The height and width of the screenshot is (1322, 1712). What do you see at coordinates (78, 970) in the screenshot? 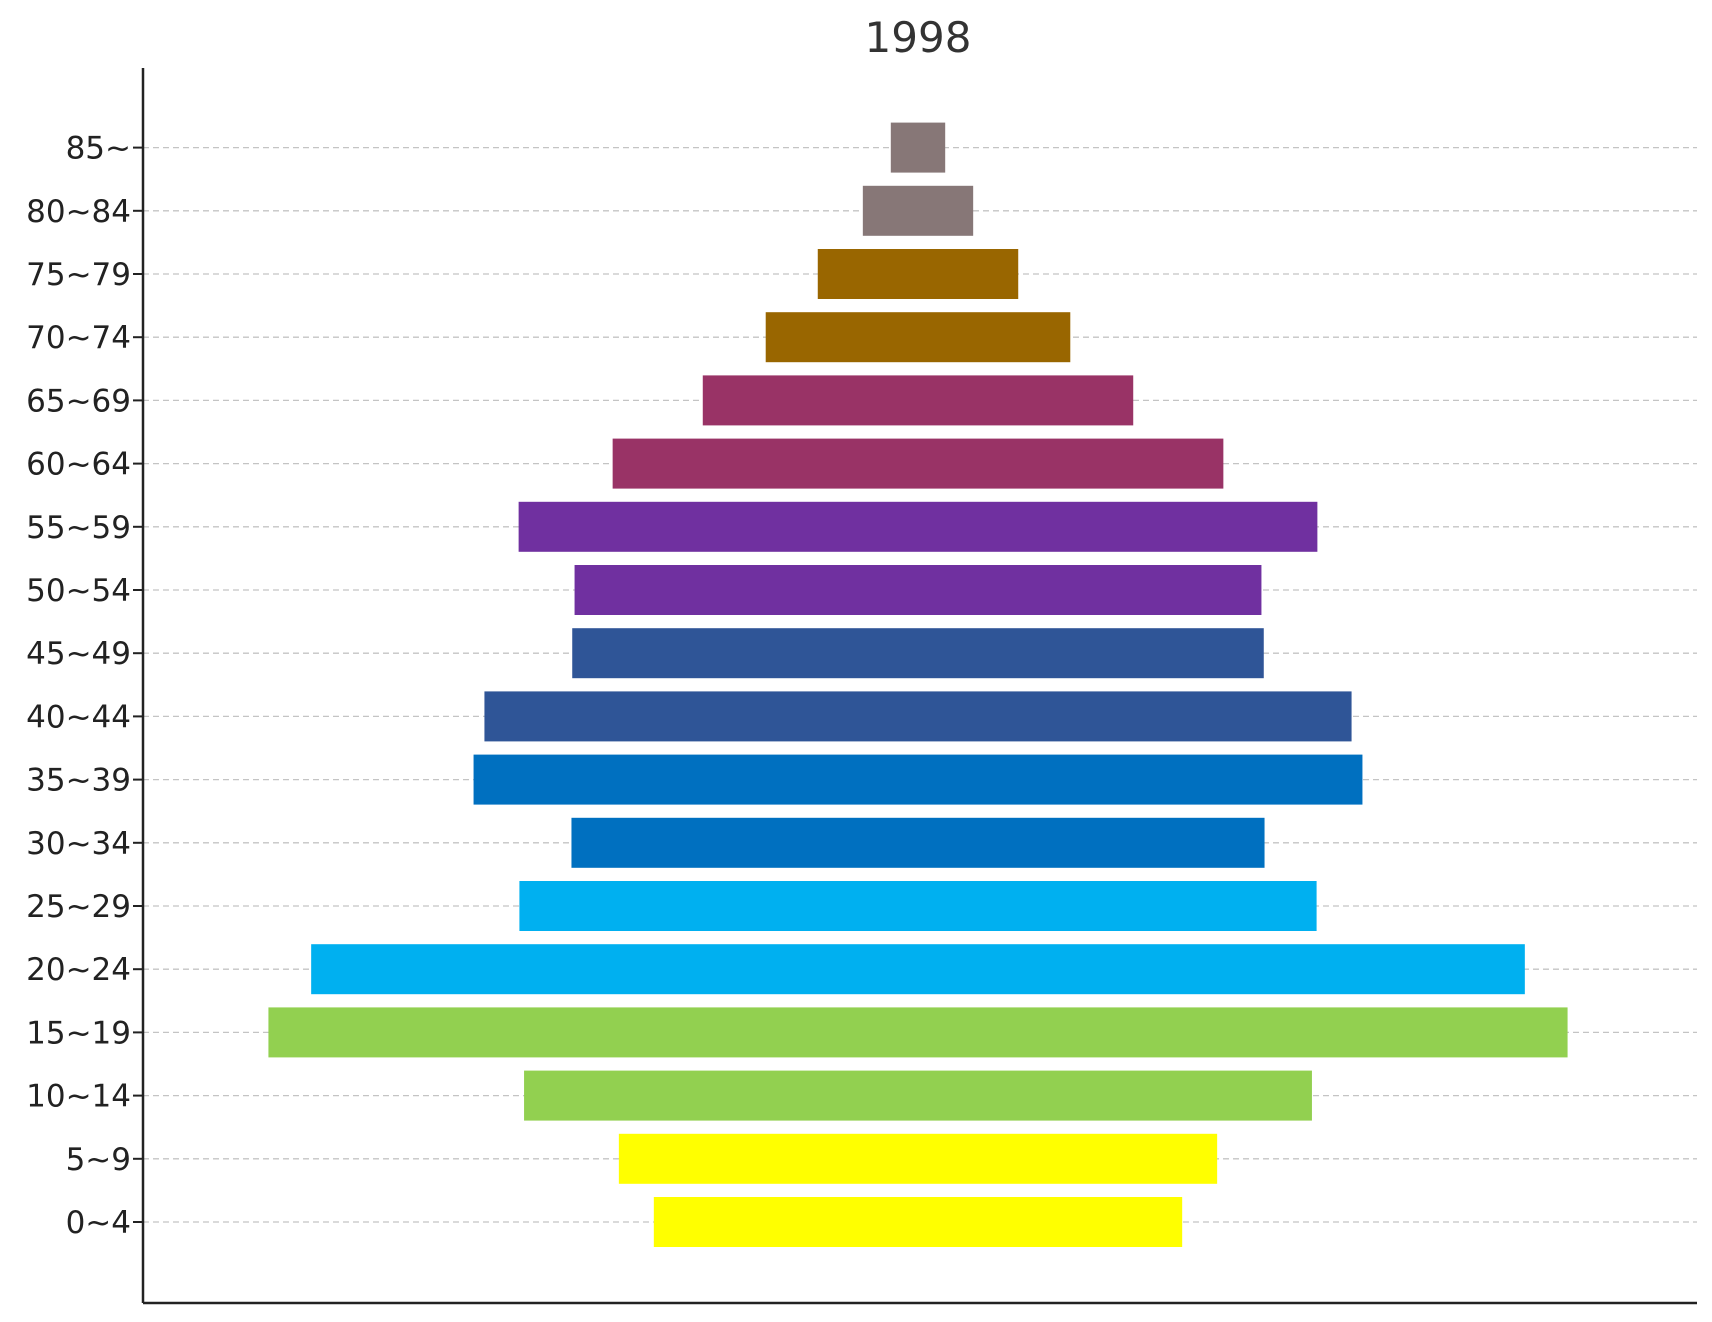
I see `y-tick-label-20-to-24: 20~24` at bounding box center [78, 970].